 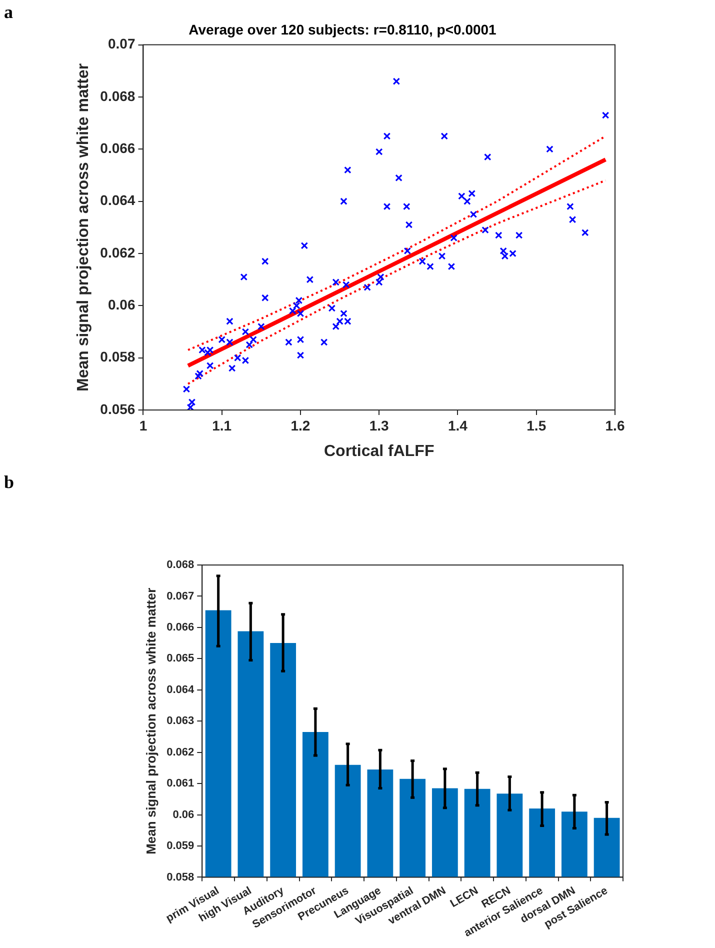 What do you see at coordinates (122, 44) in the screenshot?
I see `y-tick-label: 0.07` at bounding box center [122, 44].